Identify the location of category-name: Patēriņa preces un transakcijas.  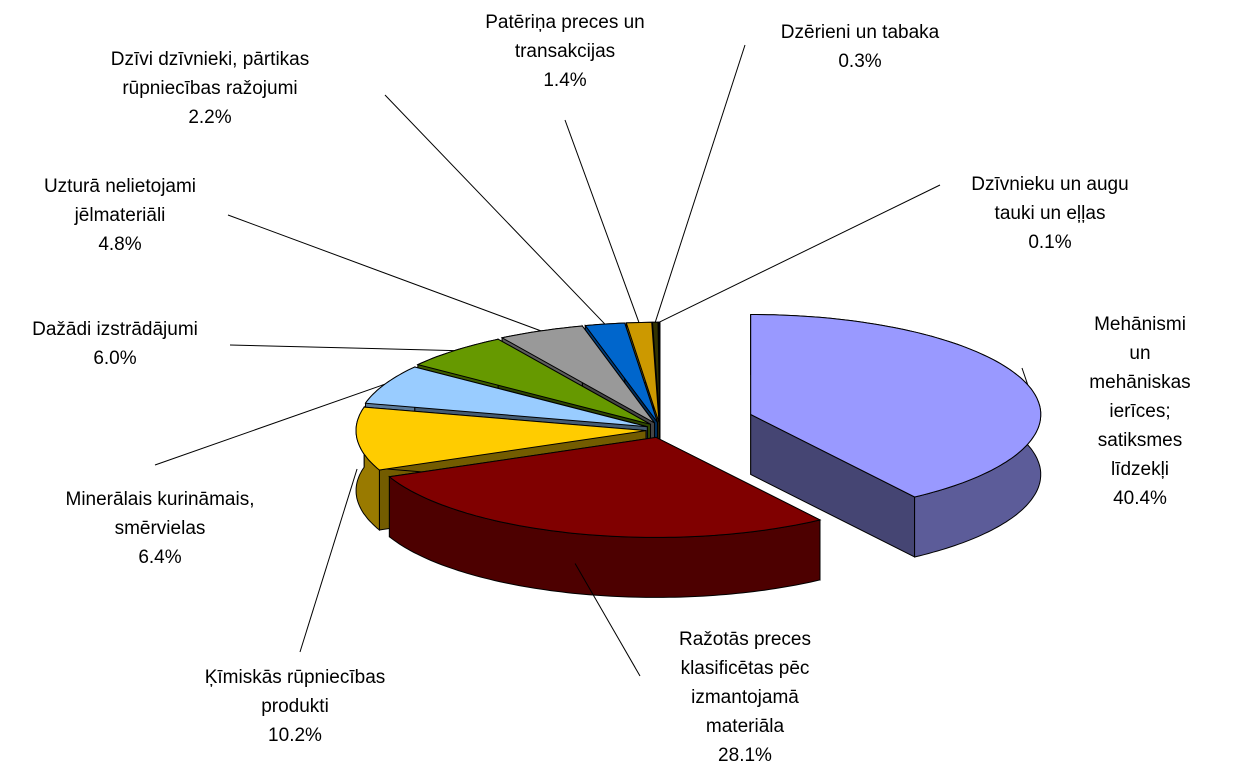
(565, 37).